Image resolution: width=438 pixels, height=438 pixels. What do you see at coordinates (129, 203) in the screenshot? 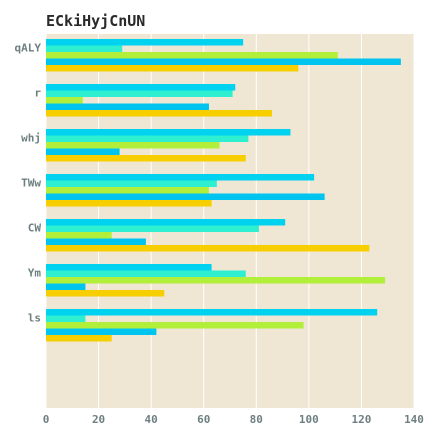
I see `bar-TWw-s5` at bounding box center [129, 203].